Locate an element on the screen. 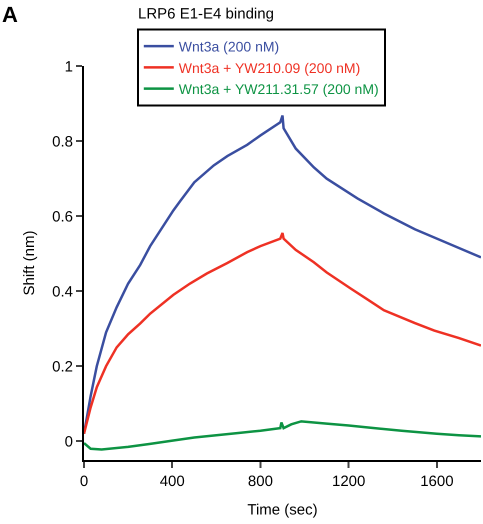 This screenshot has width=483, height=524. x-tick-label: 1200 is located at coordinates (349, 481).